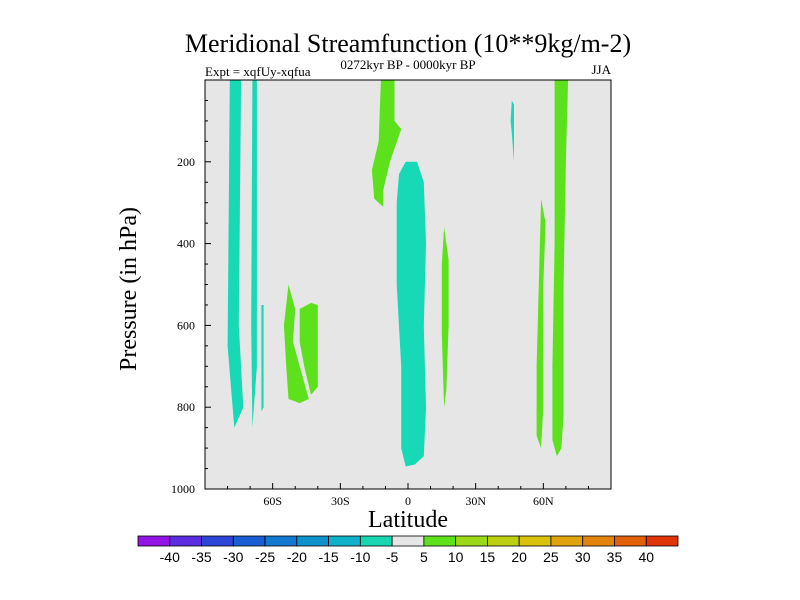 This screenshot has height=600, width=800. What do you see at coordinates (191, 297) in the screenshot?
I see `y-axis-ticks: 200 400 600 800 1000` at bounding box center [191, 297].